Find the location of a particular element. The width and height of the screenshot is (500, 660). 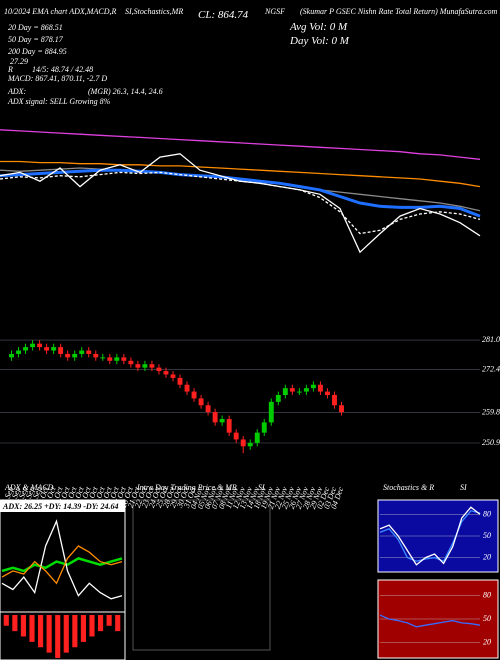

adx: ADX: is located at coordinates (17, 91).